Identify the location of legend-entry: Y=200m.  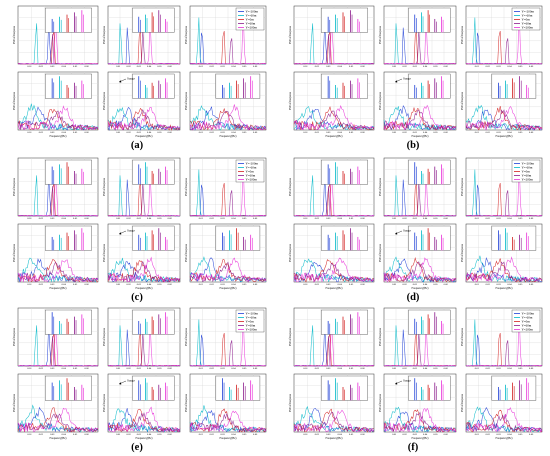
(252, 330).